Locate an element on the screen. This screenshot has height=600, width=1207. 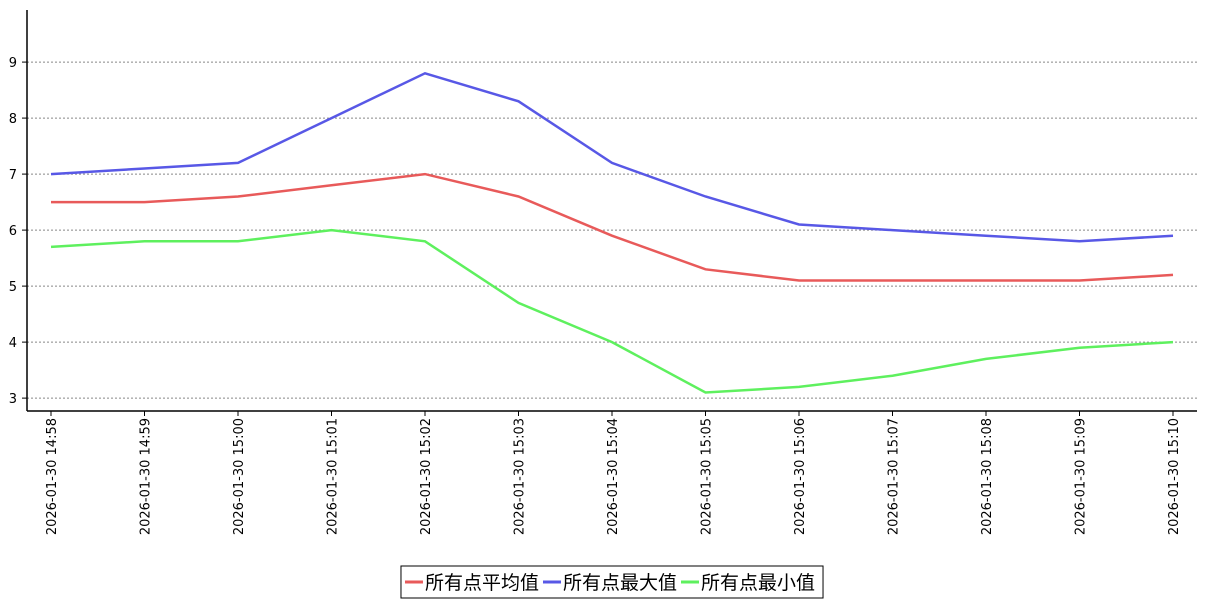
x-tick-label: 2026-01-30 15:02 is located at coordinates (426, 476).